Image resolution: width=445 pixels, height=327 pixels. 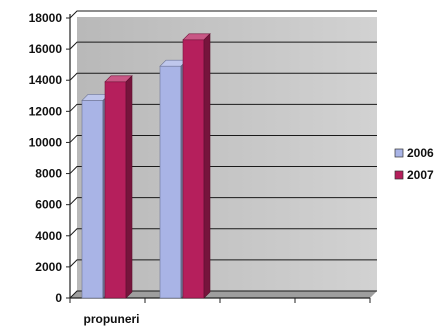 What do you see at coordinates (399, 175) in the screenshot?
I see `legend-swatch-2007` at bounding box center [399, 175].